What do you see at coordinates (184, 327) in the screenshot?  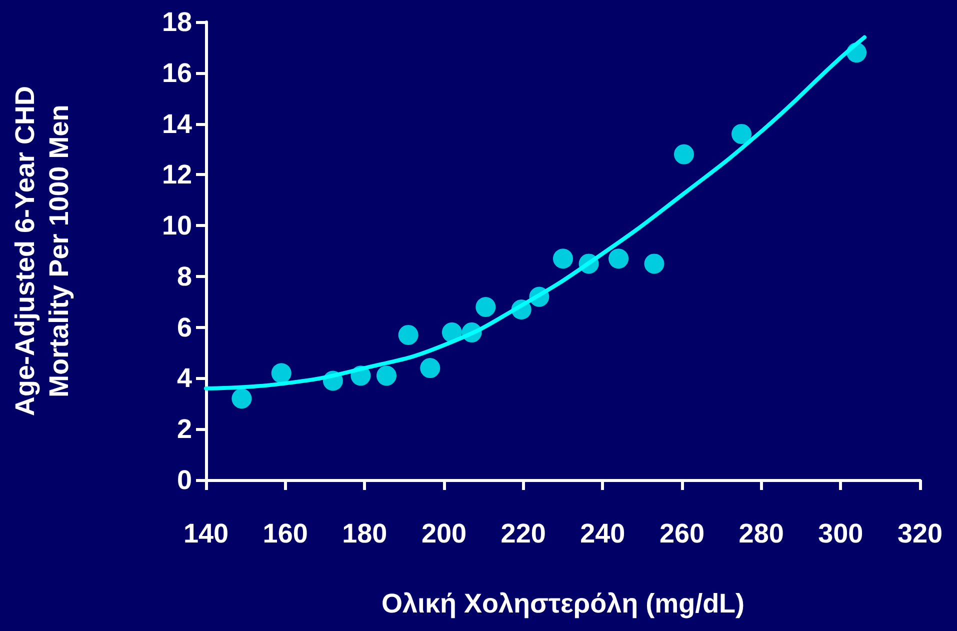 I see `y-tick-label: 6` at bounding box center [184, 327].